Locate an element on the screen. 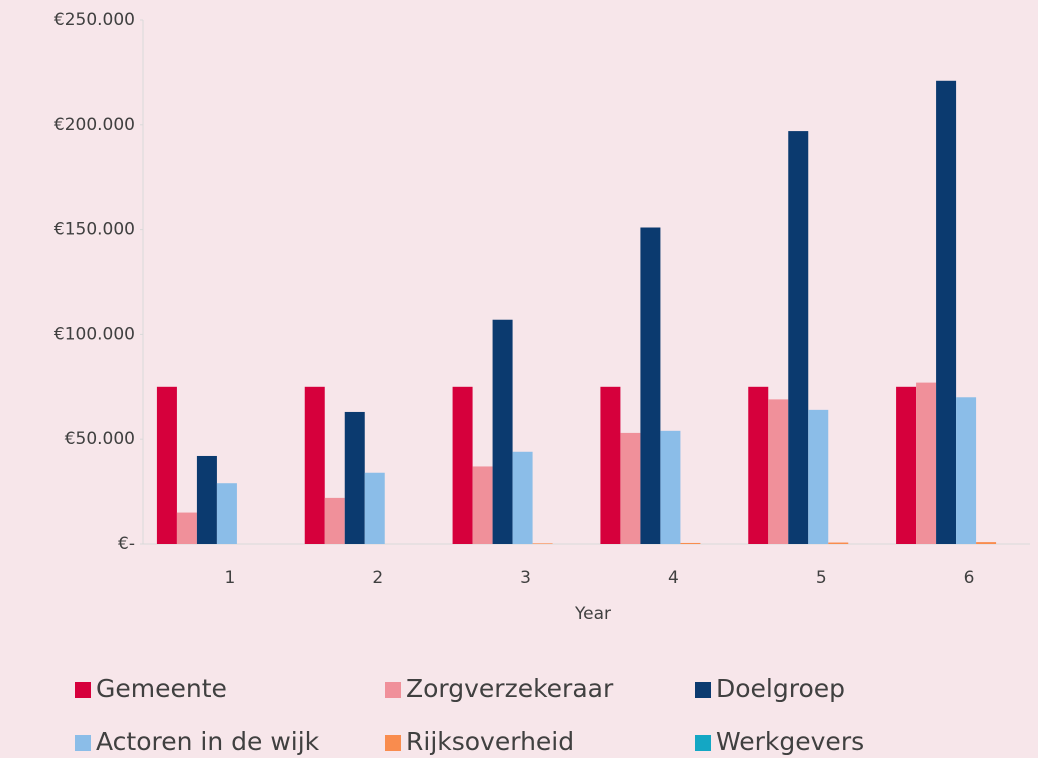  legend-label: Gemeente is located at coordinates (161, 688).